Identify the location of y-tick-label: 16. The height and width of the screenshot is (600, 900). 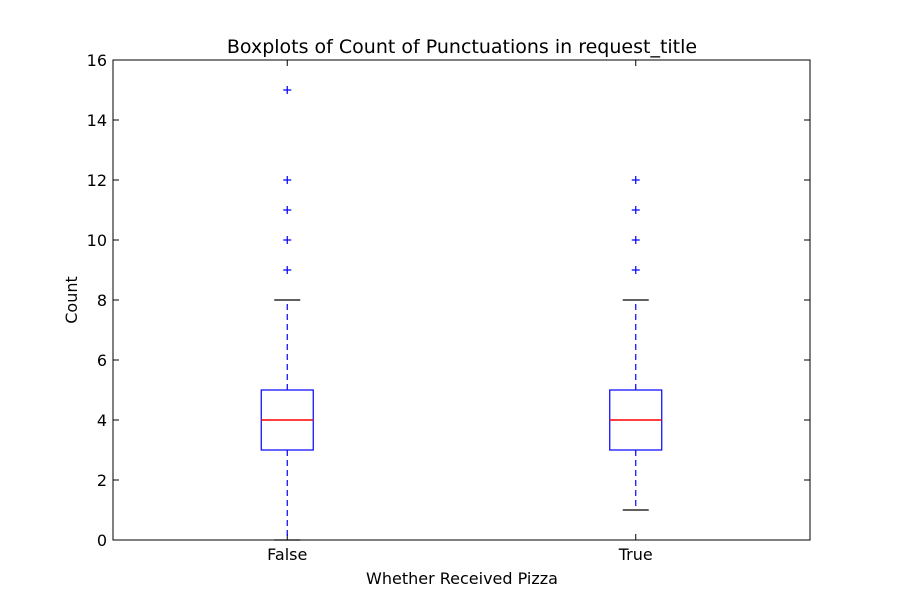
(97, 60).